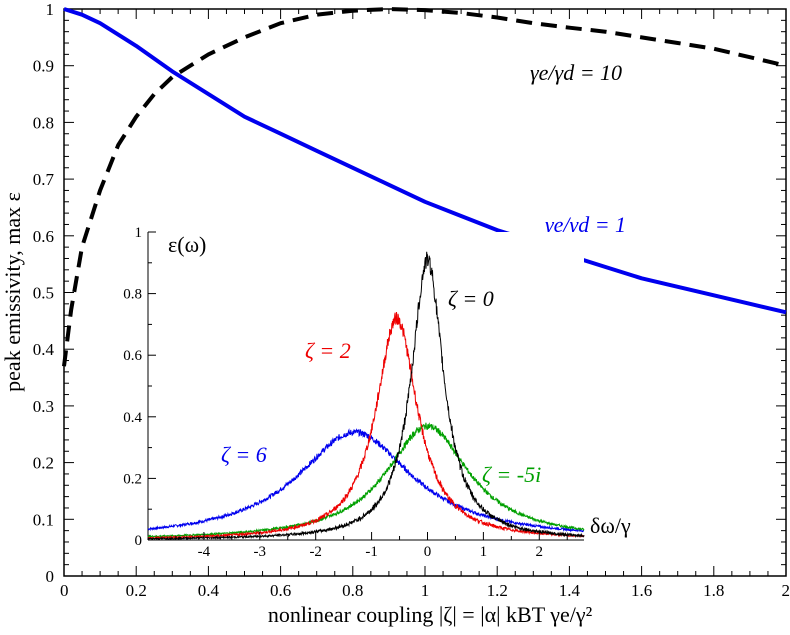 This screenshot has height=635, width=790. What do you see at coordinates (132, 479) in the screenshot?
I see `inset-y-tick-label: 0.2` at bounding box center [132, 479].